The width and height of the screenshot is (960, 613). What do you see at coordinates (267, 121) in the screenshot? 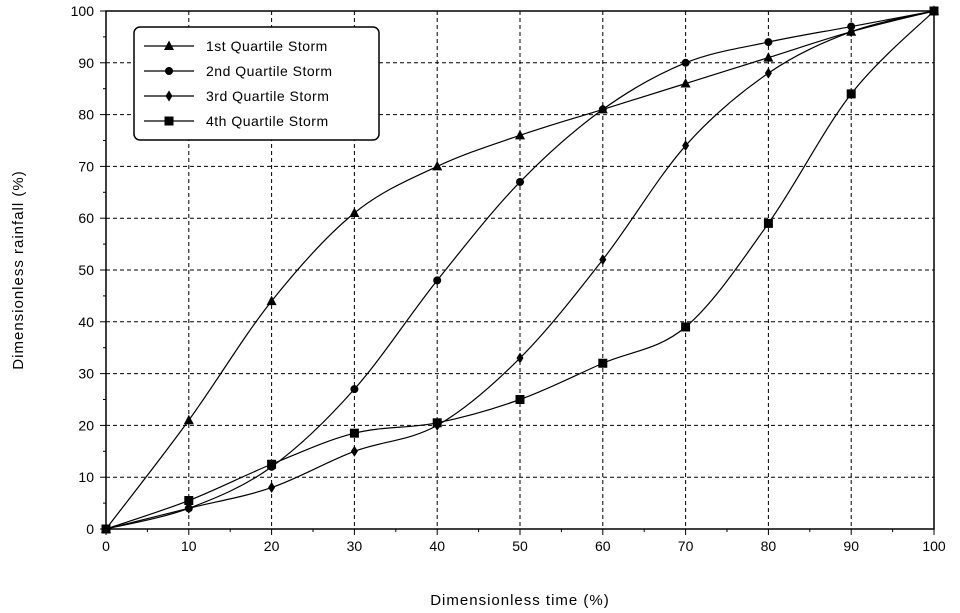
I see `legend-label: 4th Quartile Storm` at bounding box center [267, 121].